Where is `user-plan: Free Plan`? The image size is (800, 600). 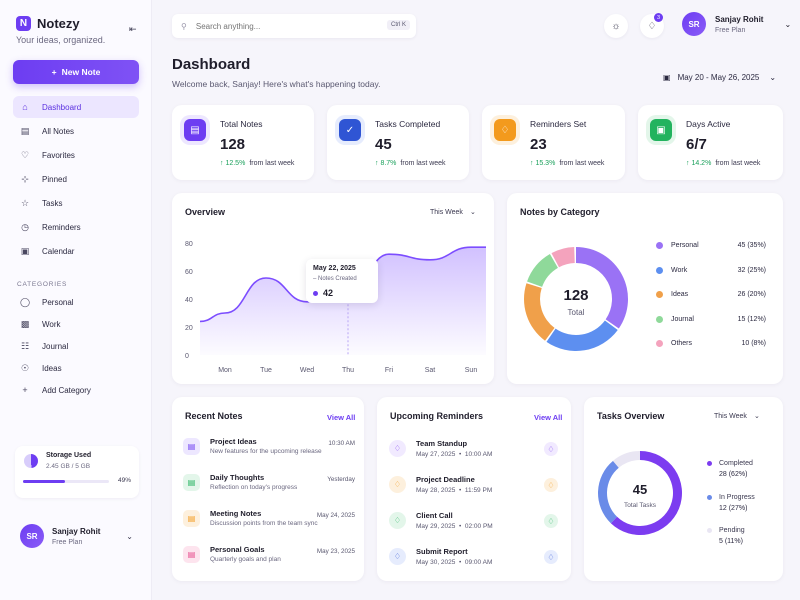
user-plan: Free Plan is located at coordinates (730, 30).